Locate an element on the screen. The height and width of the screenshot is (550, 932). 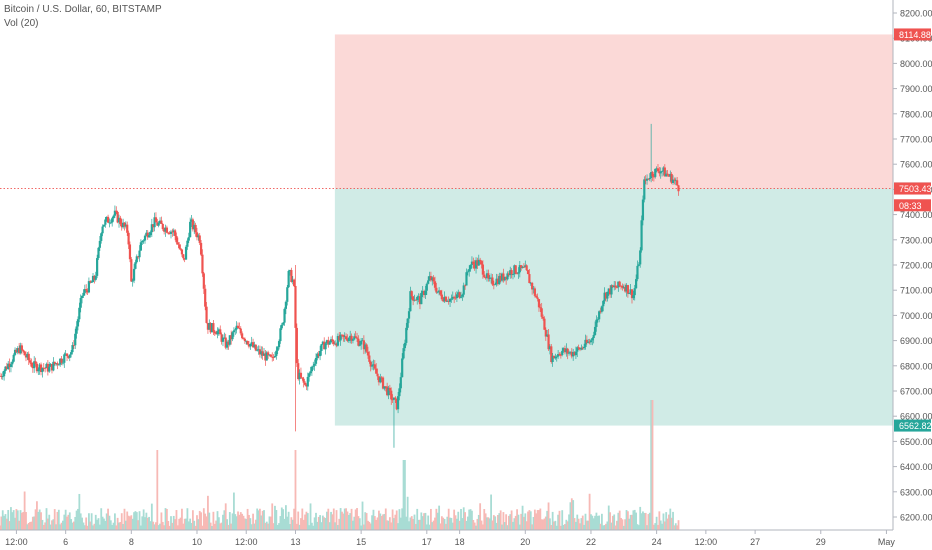
symbol-title: Bitcoin / U.S. Dollar, 60, BITSTAMP is located at coordinates (83, 9).